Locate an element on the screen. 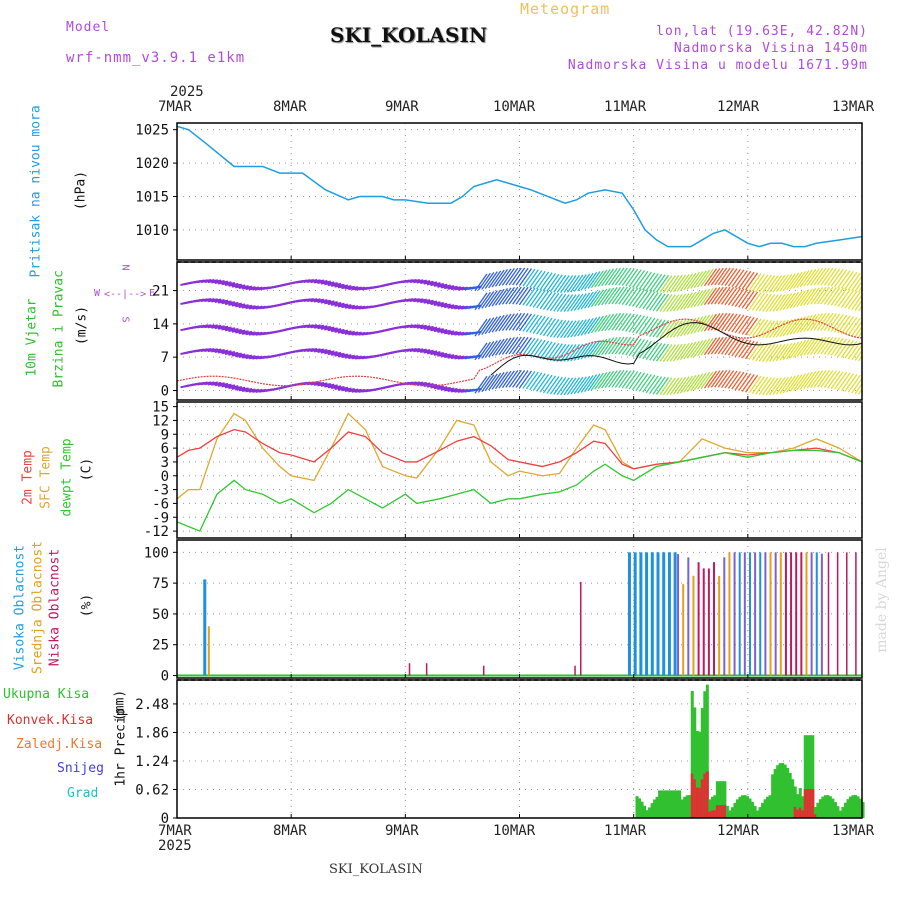  temp-dewpt-line is located at coordinates (519, 490).